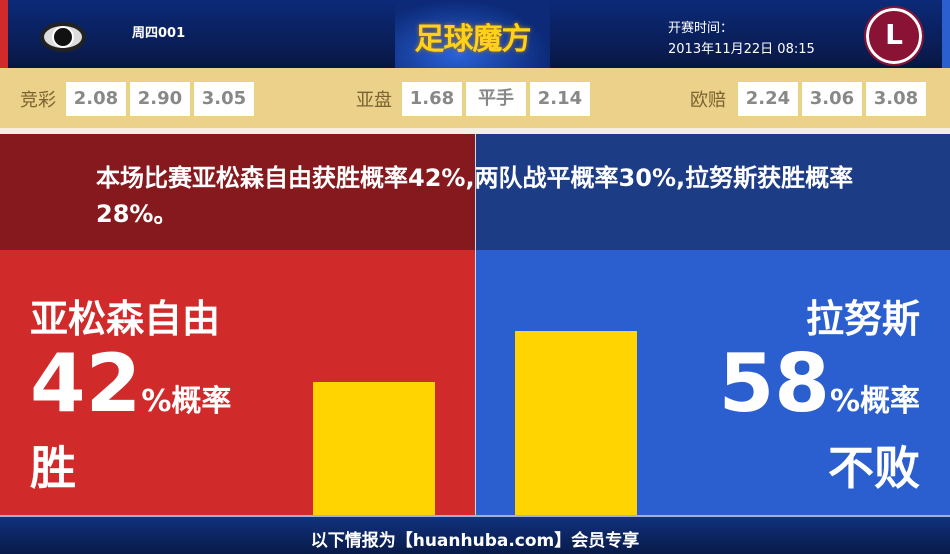  What do you see at coordinates (475, 541) in the screenshot?
I see `member-notice-link: 以下情报为【huanhuba.com】会员专享` at bounding box center [475, 541].